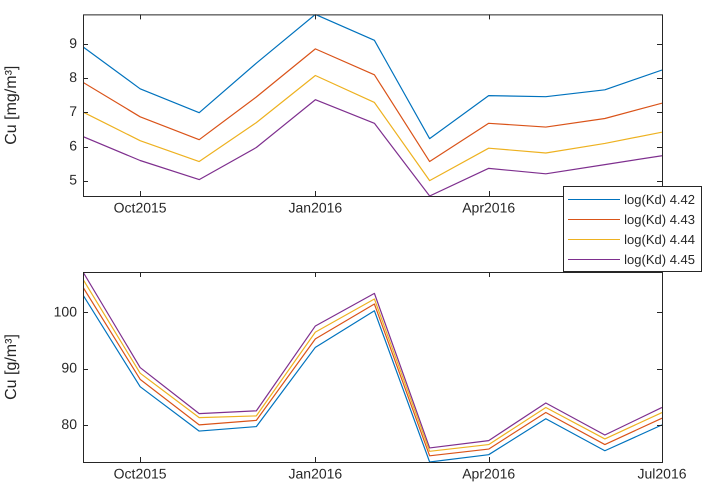 This screenshot has height=497, width=702. What do you see at coordinates (659, 199) in the screenshot?
I see `legend-label: log(Kd) 4.42` at bounding box center [659, 199].